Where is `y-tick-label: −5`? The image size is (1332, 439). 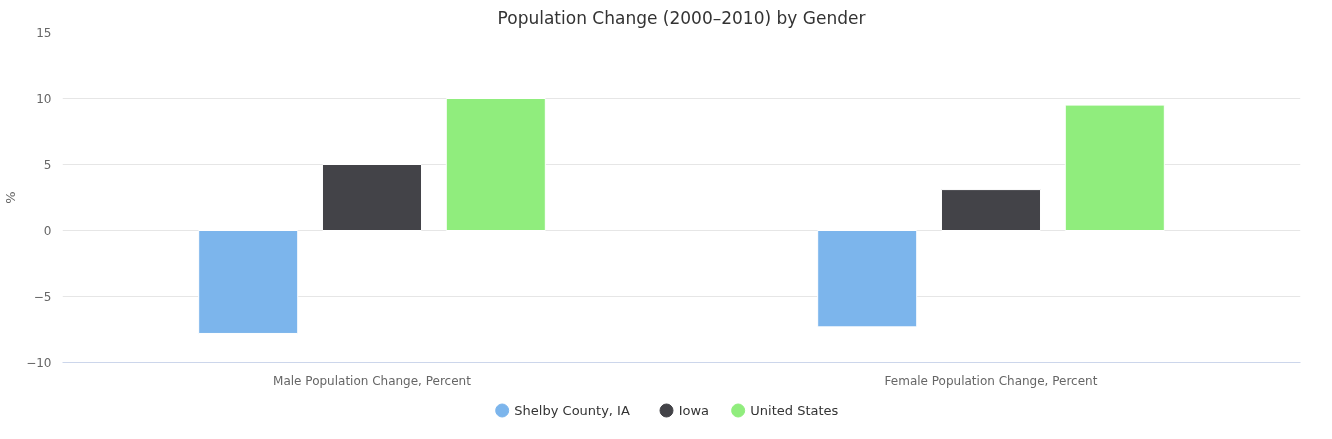
y-tick-label: −5 is located at coordinates (42, 297).